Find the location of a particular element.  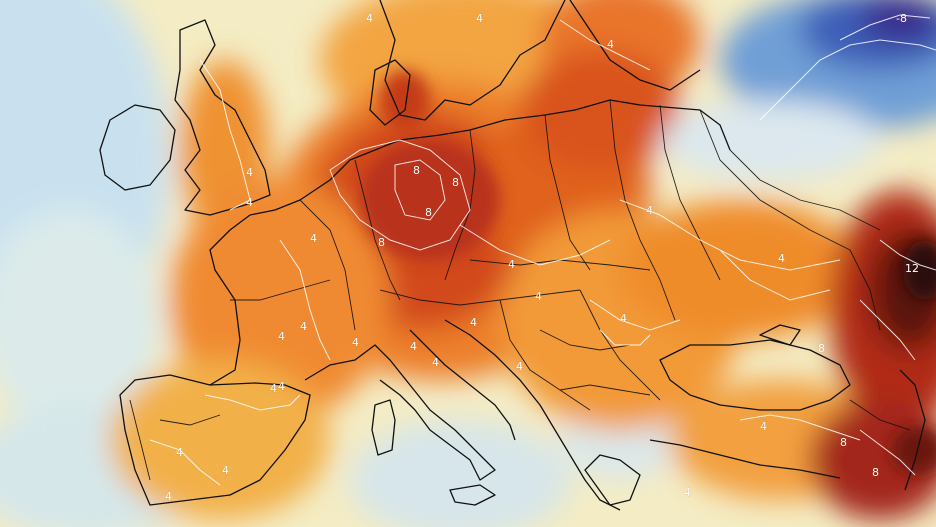

contour-label: -8 is located at coordinates (901, 18).